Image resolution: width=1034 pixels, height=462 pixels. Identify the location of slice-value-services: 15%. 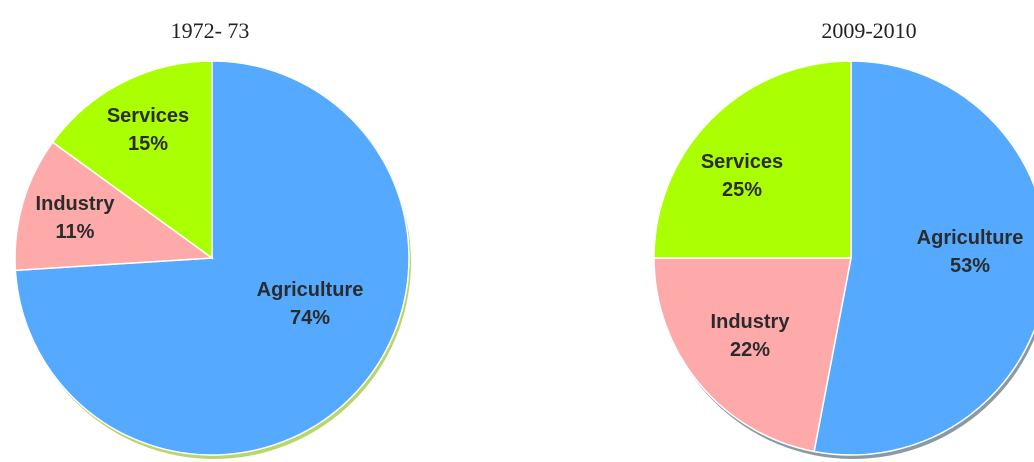
(148, 144).